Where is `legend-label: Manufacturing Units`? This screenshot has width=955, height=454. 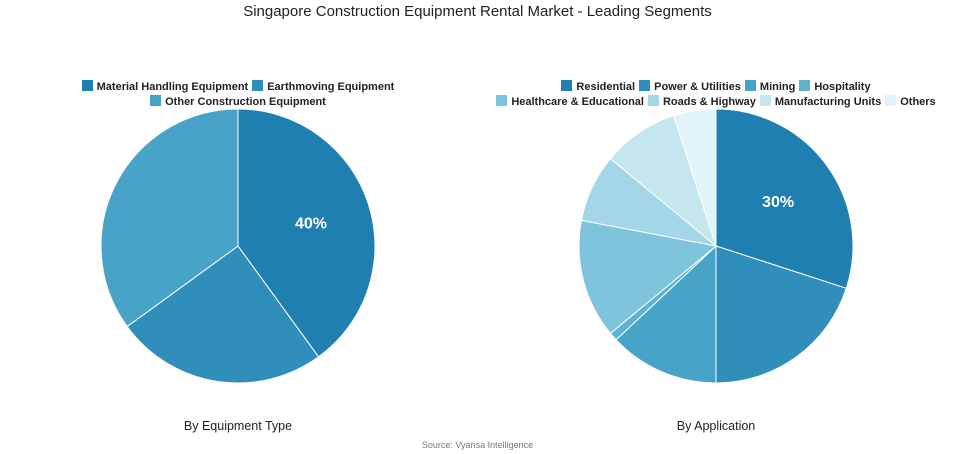
legend-label: Manufacturing Units is located at coordinates (828, 102).